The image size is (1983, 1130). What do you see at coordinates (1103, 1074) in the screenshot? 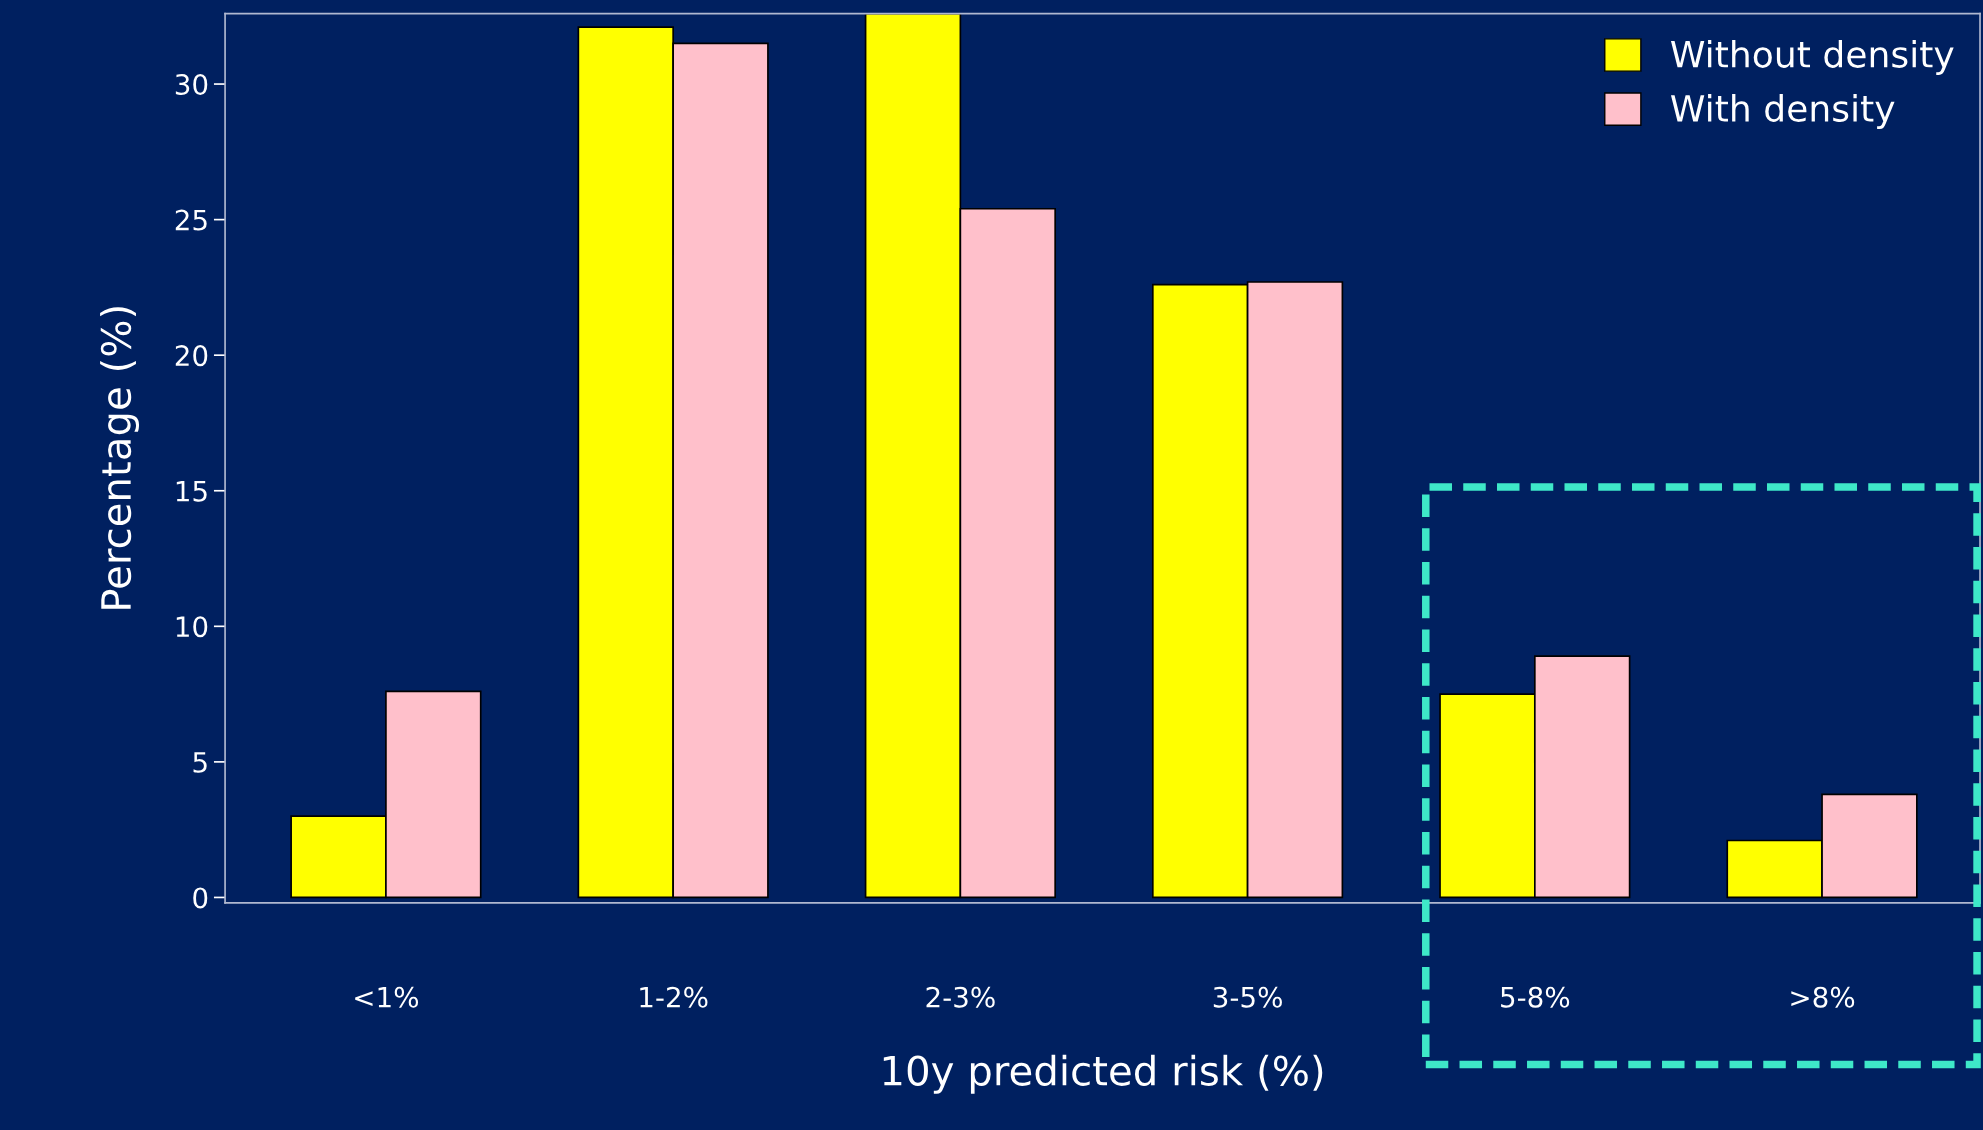
I see `x-axis-title: 10y predicted risk (%)` at bounding box center [1103, 1074].